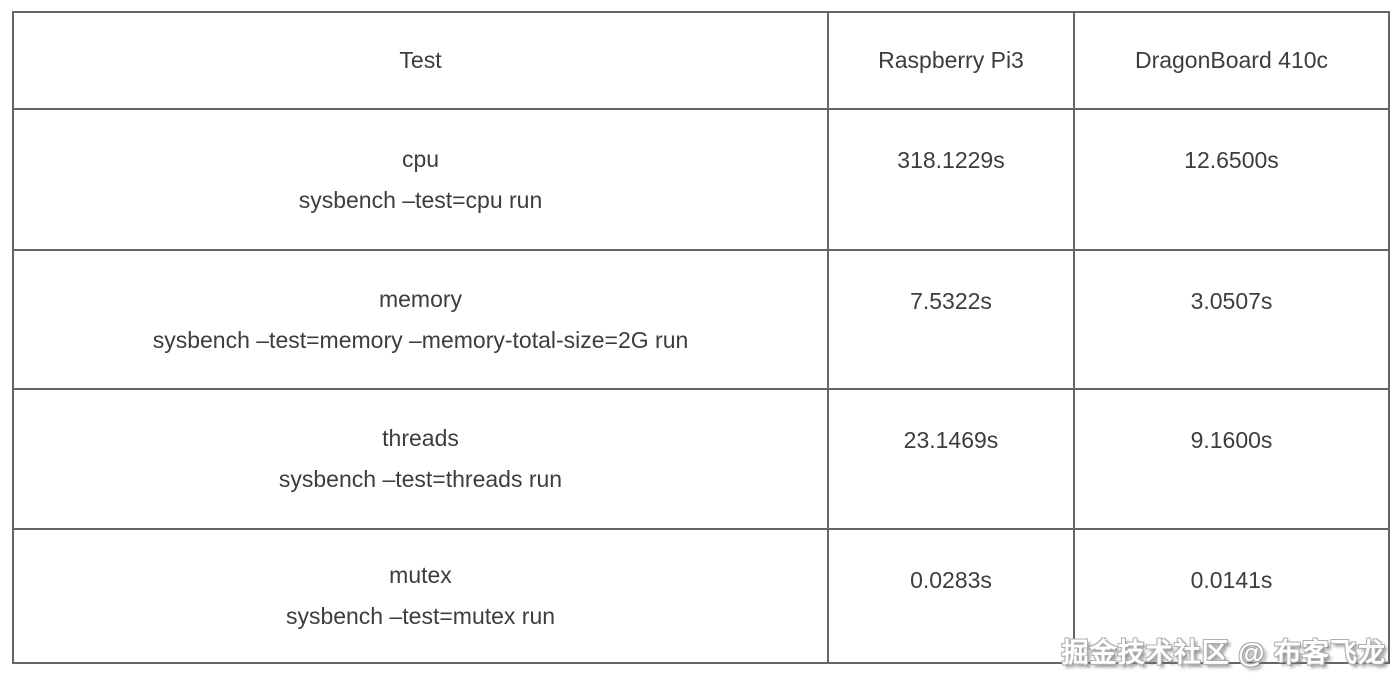 The image size is (1400, 682). What do you see at coordinates (951, 60) in the screenshot?
I see `column-header-raspberry-pi3: Raspberry Pi3` at bounding box center [951, 60].